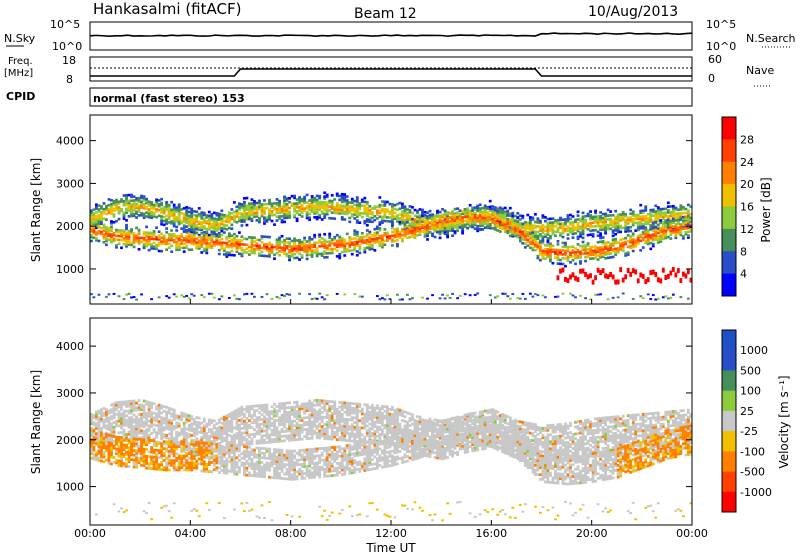 The image size is (800, 554). Describe the element at coordinates (711, 78) in the screenshot. I see `nave-tick-bottom: 0` at that location.